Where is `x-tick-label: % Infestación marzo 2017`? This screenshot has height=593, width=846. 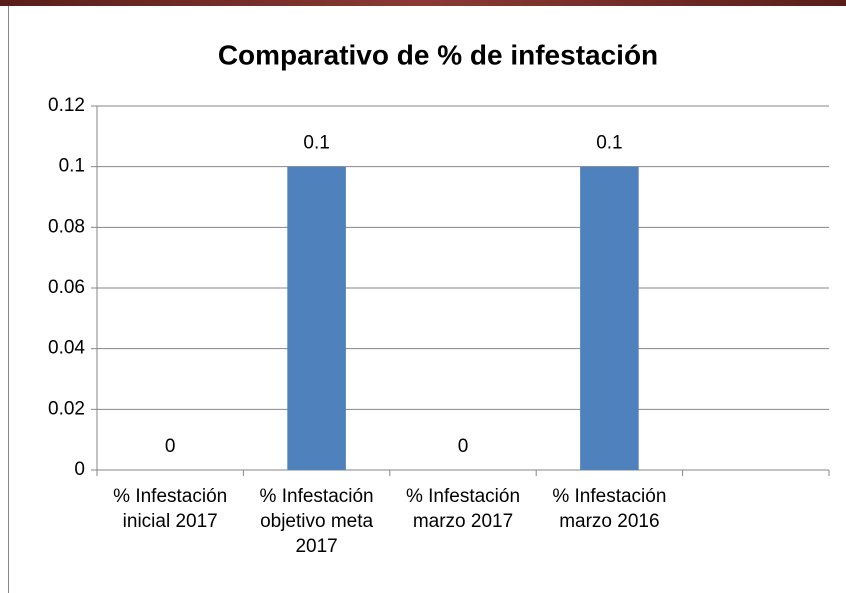 x-tick-label: % Infestación marzo 2017 is located at coordinates (463, 509).